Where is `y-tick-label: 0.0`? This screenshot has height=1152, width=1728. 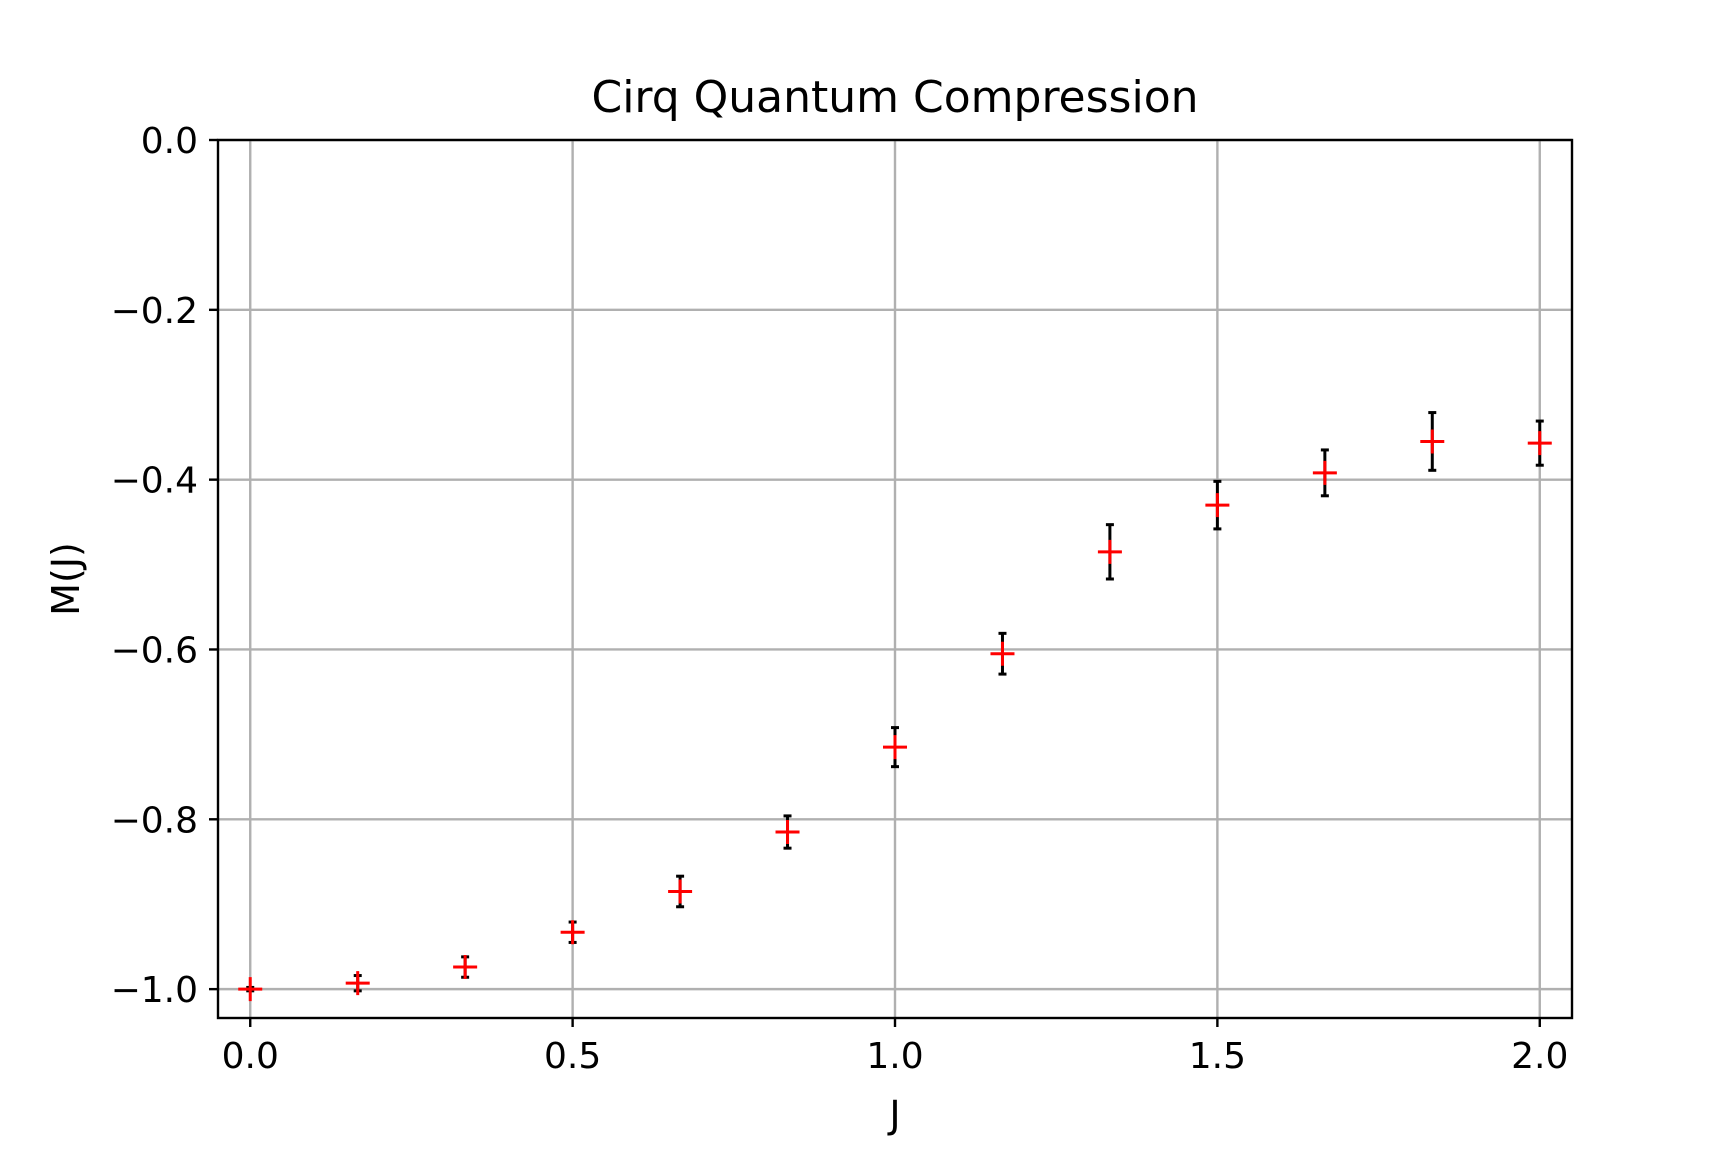 y-tick-label: 0.0 is located at coordinates (169, 141).